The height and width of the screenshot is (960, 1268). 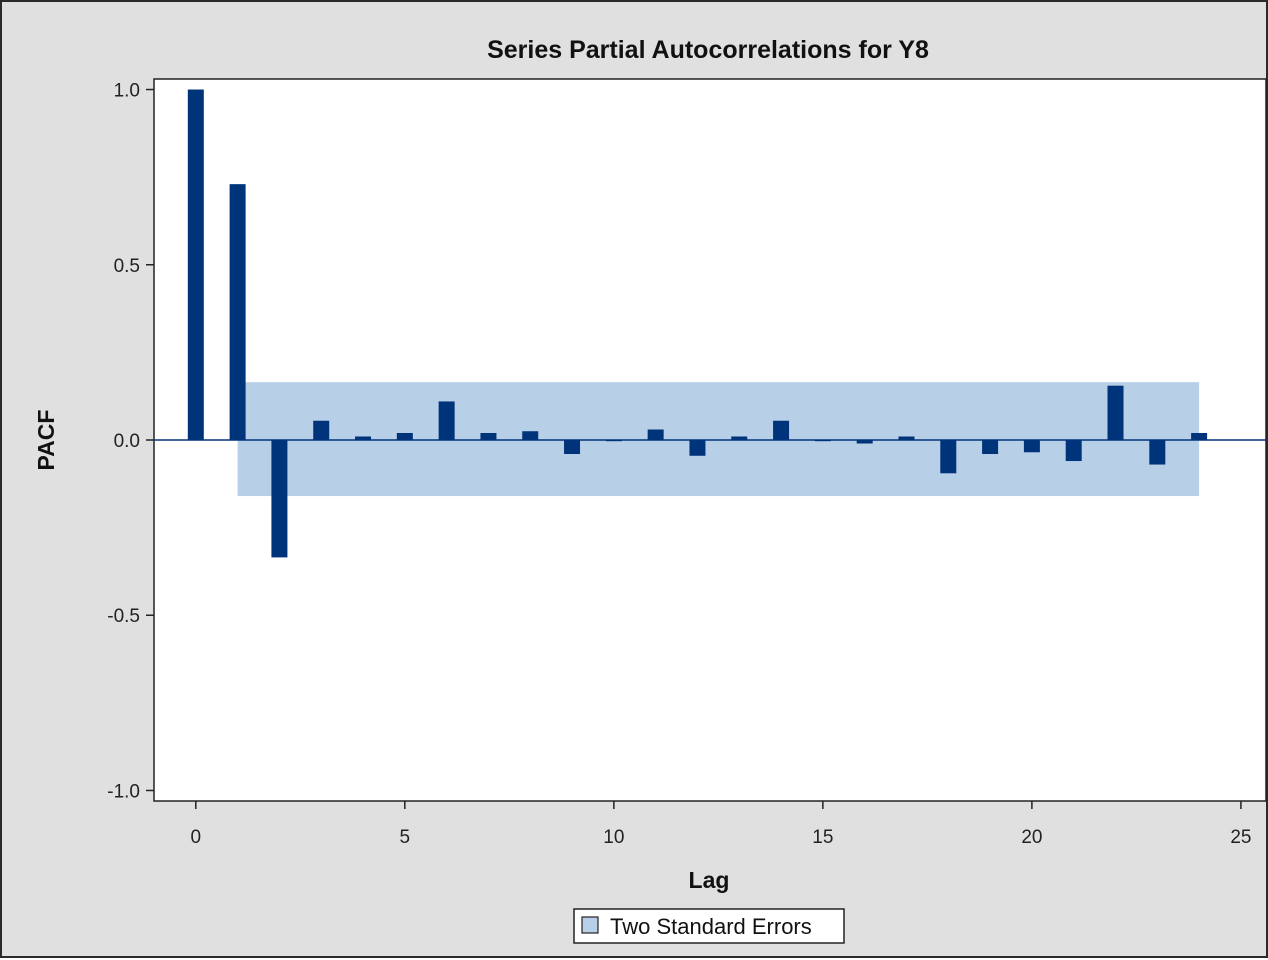 I want to click on y-axis: 1.0 0.5 0.0 -0.5 -1.0, so click(x=130, y=441).